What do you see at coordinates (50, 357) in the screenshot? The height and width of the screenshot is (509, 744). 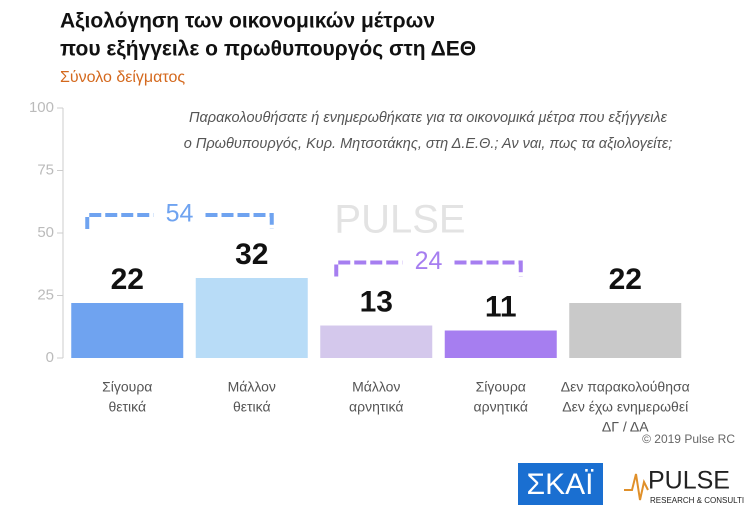 I see `y-tick-label: 0` at bounding box center [50, 357].